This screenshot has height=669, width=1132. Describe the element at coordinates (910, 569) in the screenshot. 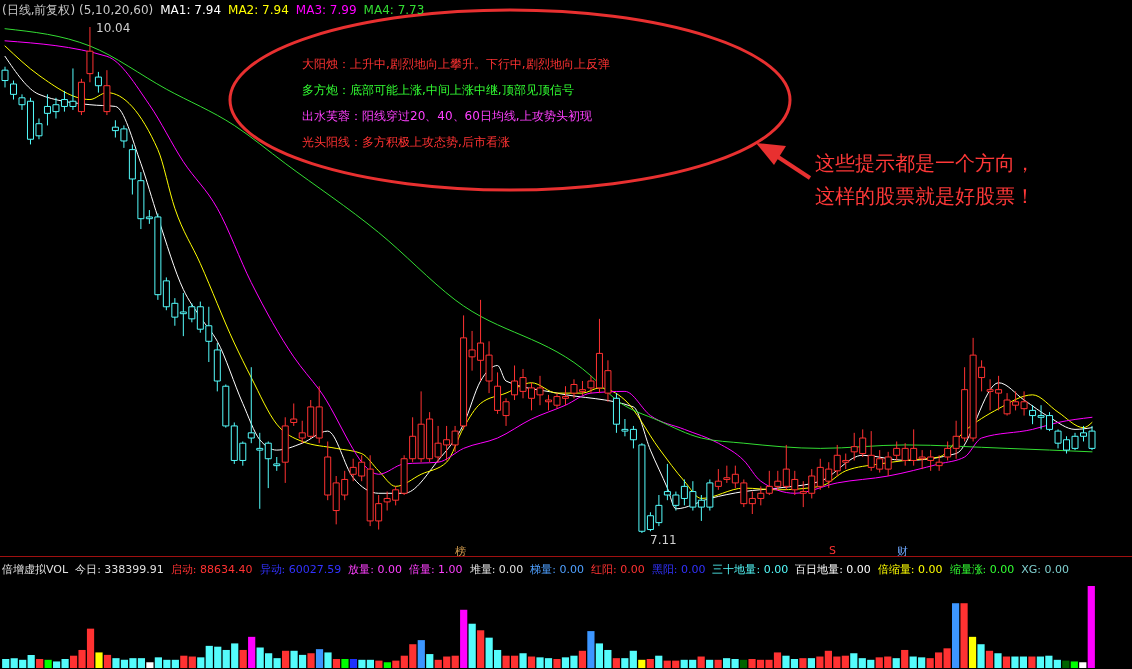

I see `text: 倍缩量: 0.00` at that location.